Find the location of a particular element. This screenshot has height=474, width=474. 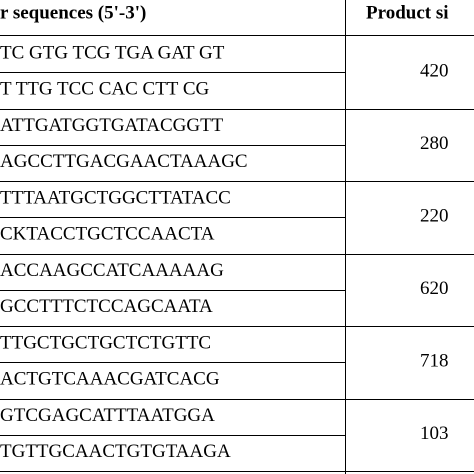

primer-sequence: TTTAATGCTGGCTTATACC is located at coordinates (115, 197).